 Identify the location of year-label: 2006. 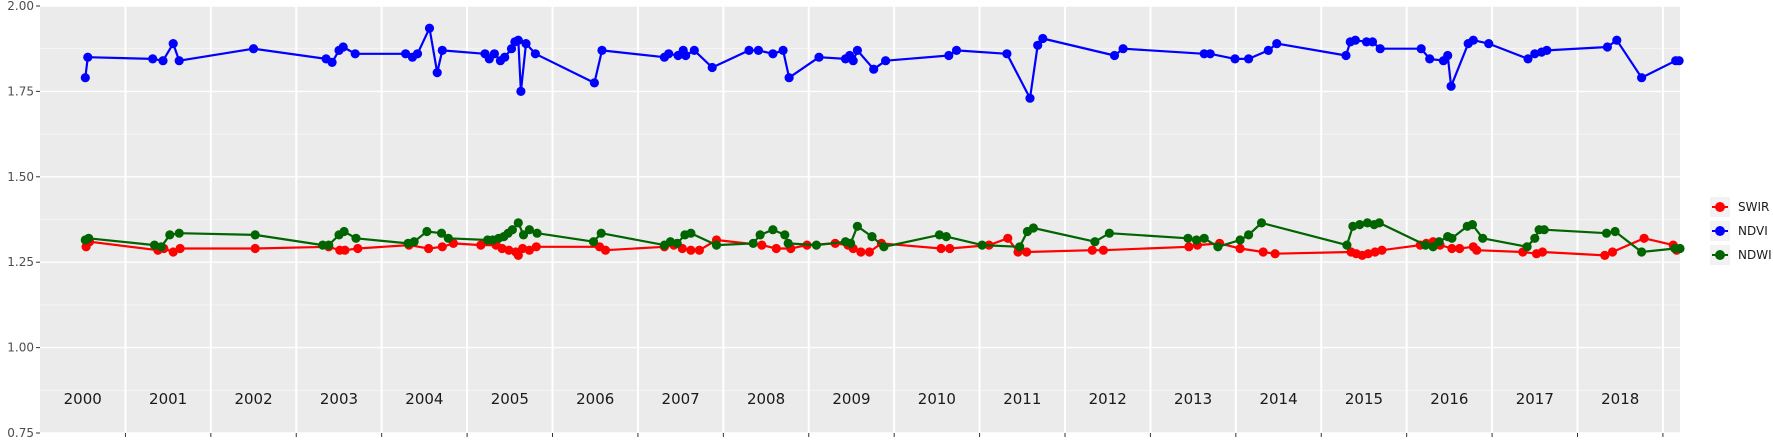
(595, 399).